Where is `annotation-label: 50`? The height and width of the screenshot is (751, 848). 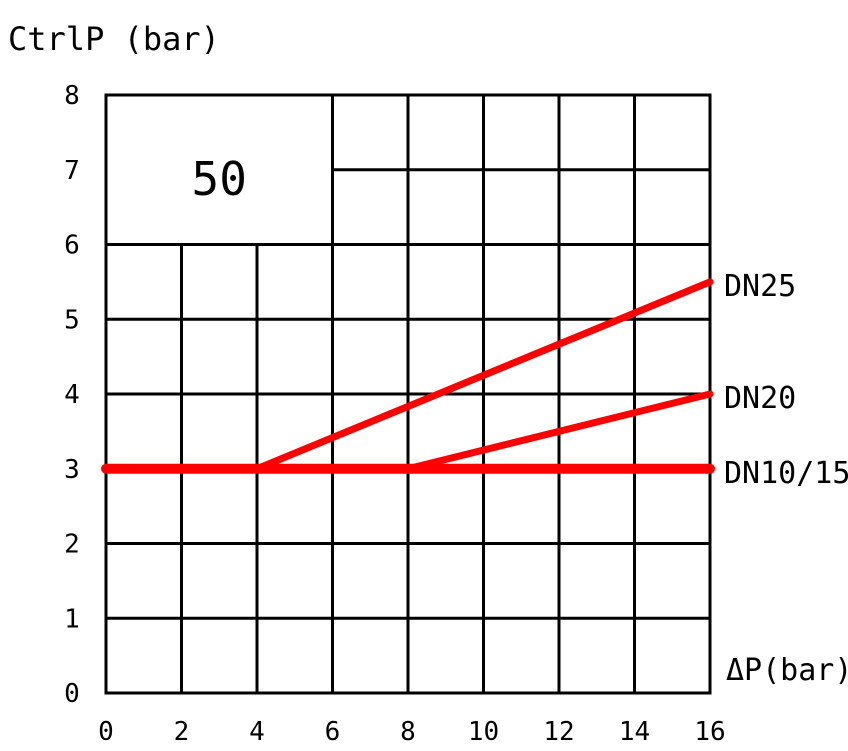
annotation-label: 50 is located at coordinates (219, 179).